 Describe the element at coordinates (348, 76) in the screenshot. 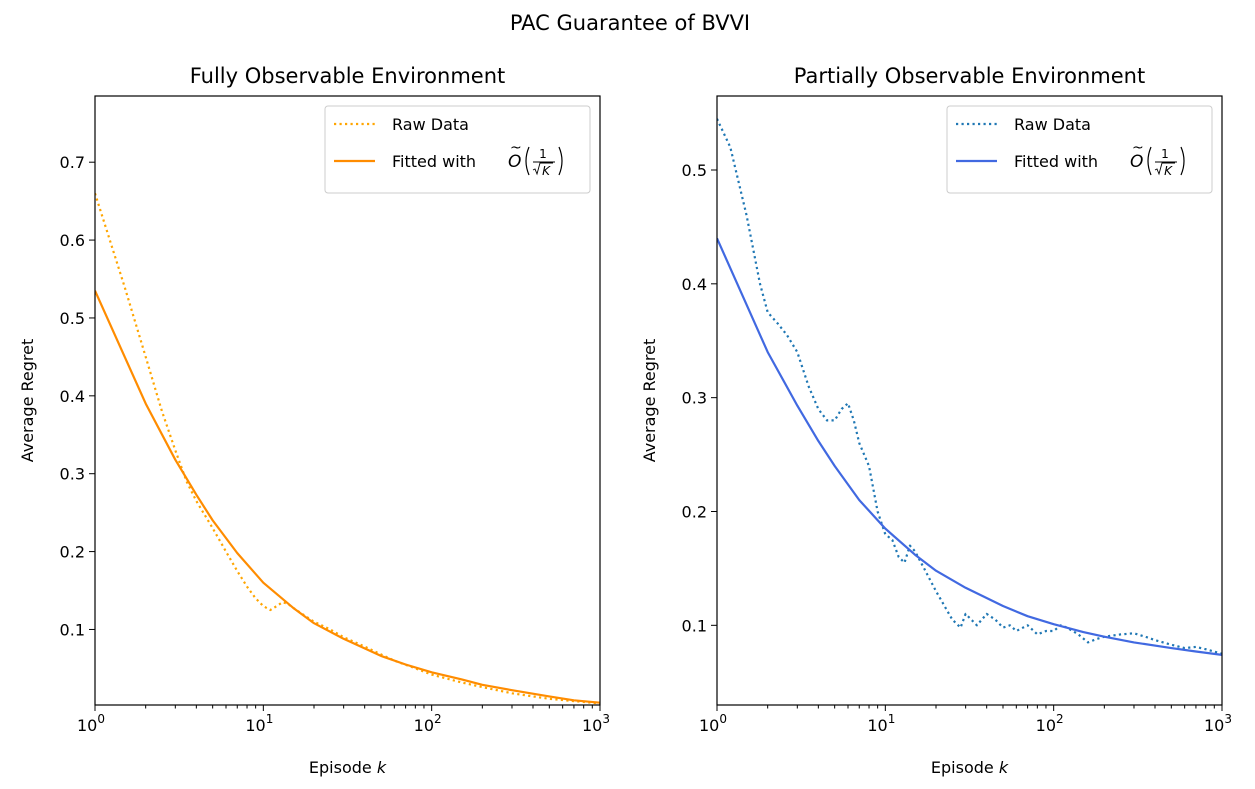

I see `panel-title: Fully Observable Environment` at that location.